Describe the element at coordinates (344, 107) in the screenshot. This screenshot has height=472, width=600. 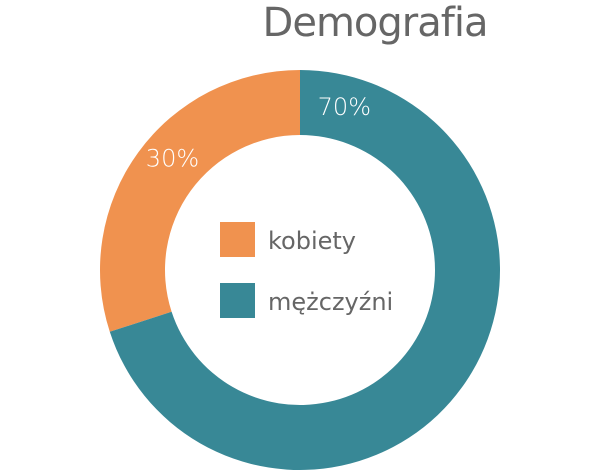
I see `data-label: 70%` at that location.